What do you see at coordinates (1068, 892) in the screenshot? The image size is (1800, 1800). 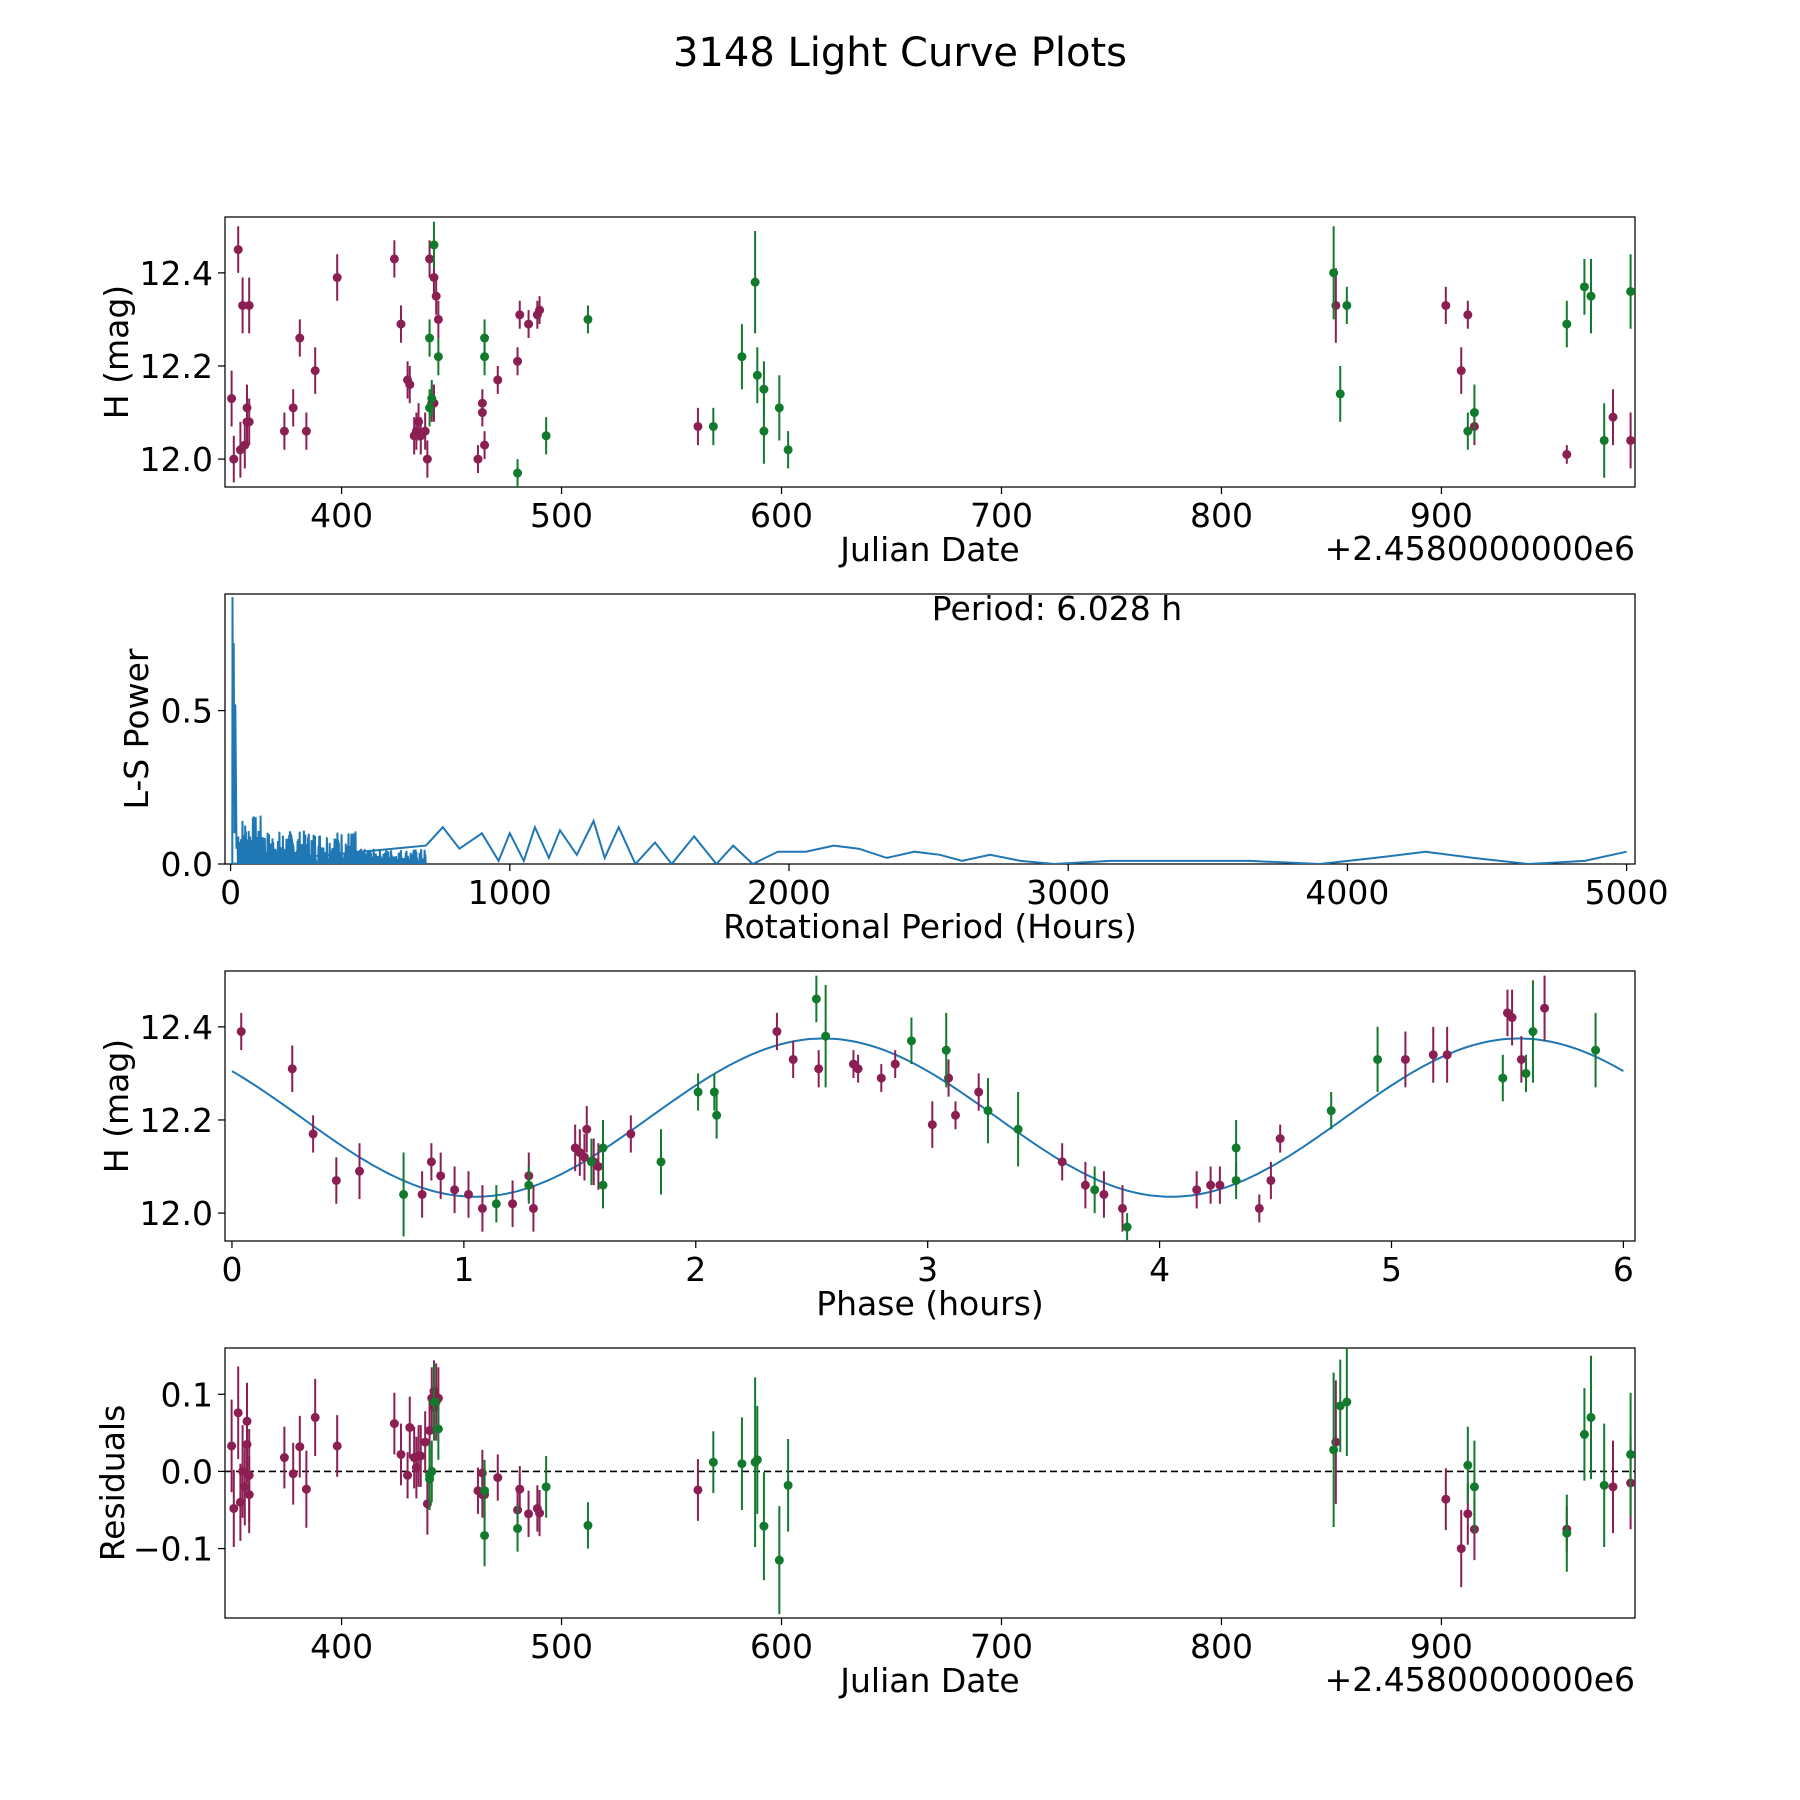 I see `x-tick-label: 3000` at bounding box center [1068, 892].